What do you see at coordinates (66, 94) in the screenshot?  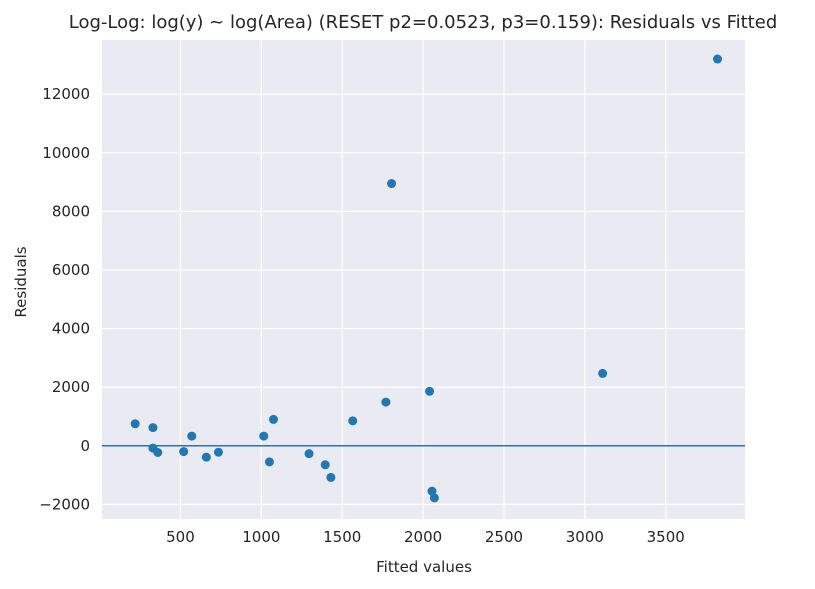 I see `y-tick-label: 12000` at bounding box center [66, 94].